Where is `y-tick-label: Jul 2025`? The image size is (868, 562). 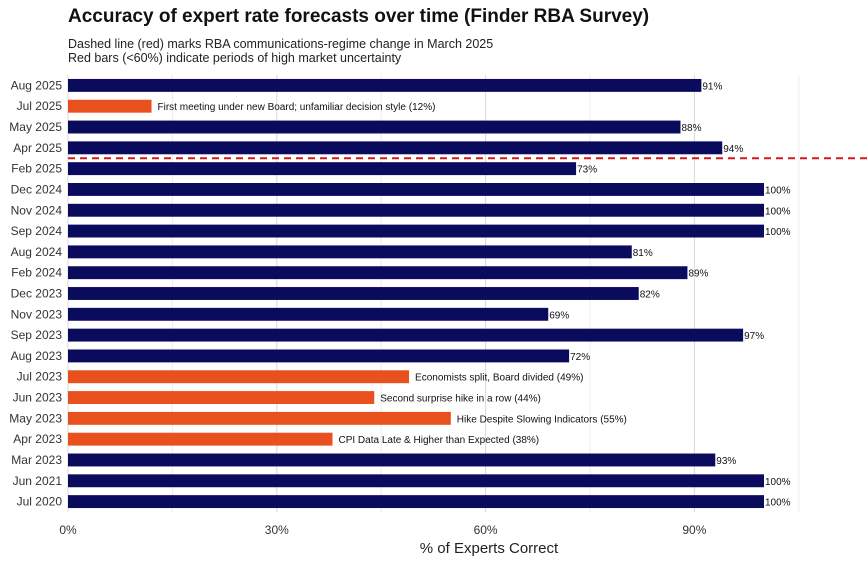 y-tick-label: Jul 2025 is located at coordinates (40, 106).